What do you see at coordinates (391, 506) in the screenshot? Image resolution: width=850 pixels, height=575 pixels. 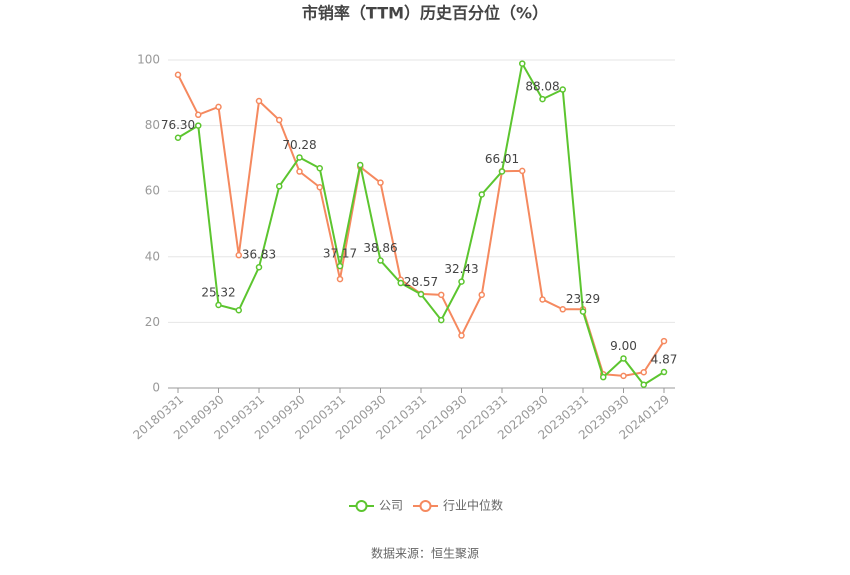 I see `legend-label: 公司` at bounding box center [391, 506].